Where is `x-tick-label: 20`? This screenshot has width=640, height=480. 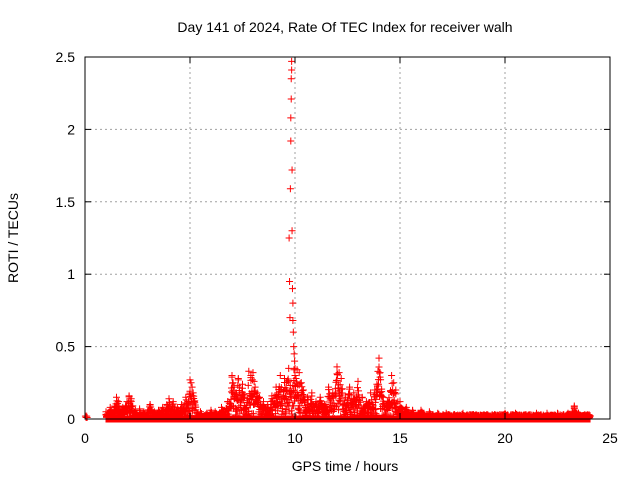 x-tick-label: 20 is located at coordinates (505, 438).